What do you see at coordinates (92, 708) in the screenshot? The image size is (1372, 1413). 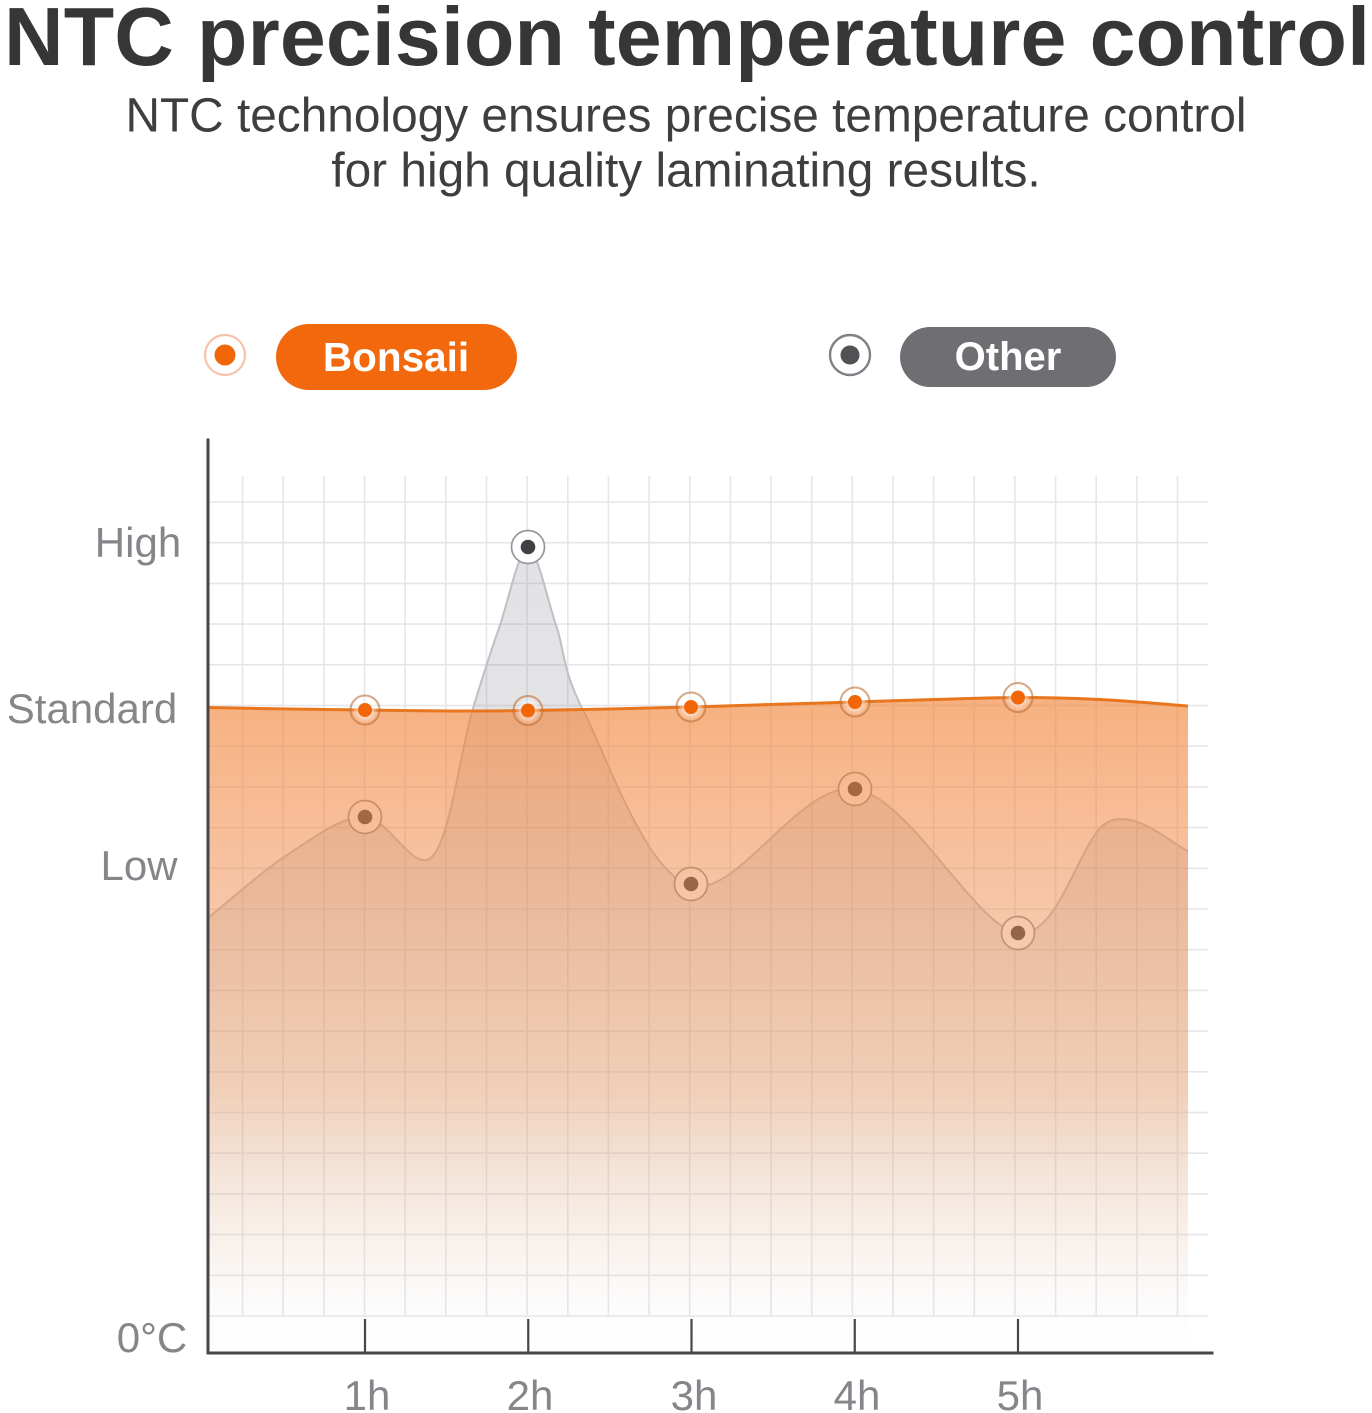 I see `svg-text: Standard` at bounding box center [92, 708].